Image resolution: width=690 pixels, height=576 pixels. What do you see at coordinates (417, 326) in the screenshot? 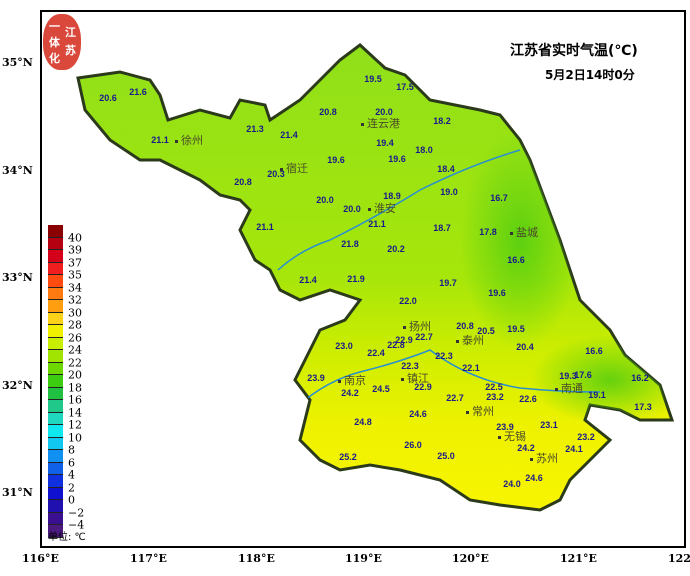
I see `city-label: 扬州` at bounding box center [417, 326].